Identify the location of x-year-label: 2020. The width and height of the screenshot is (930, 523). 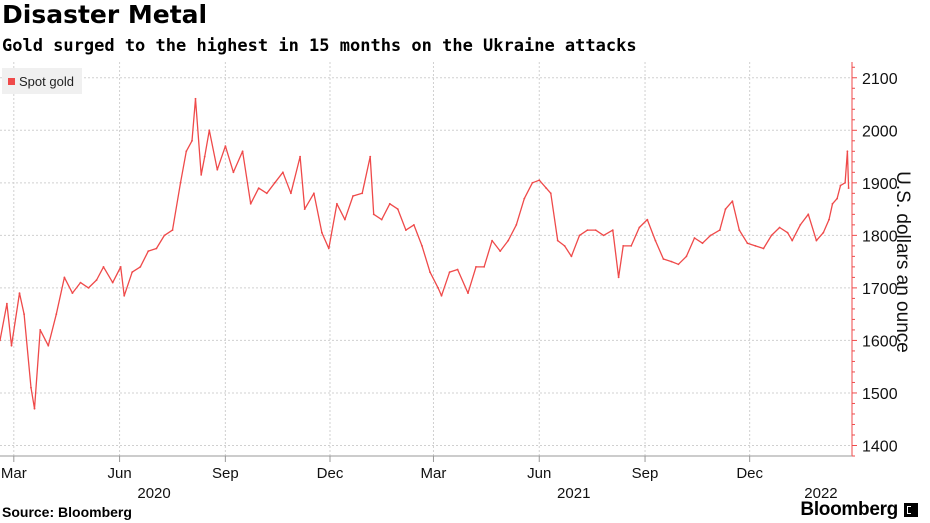
(153, 493).